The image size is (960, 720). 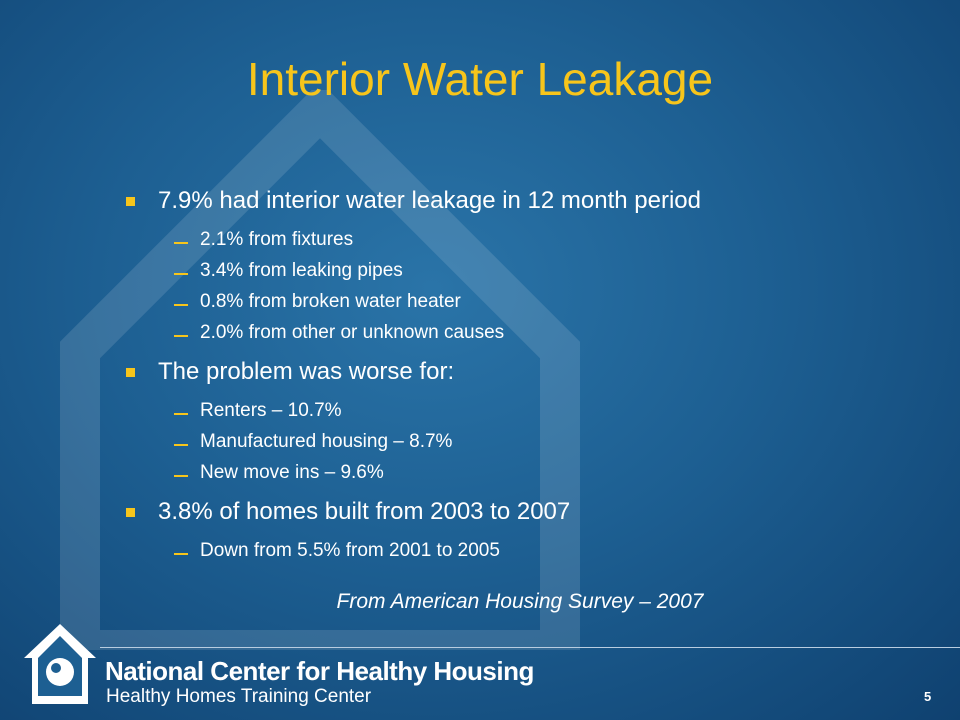 What do you see at coordinates (263, 239) in the screenshot?
I see `sub-bullet: 2.1% from fixtures` at bounding box center [263, 239].